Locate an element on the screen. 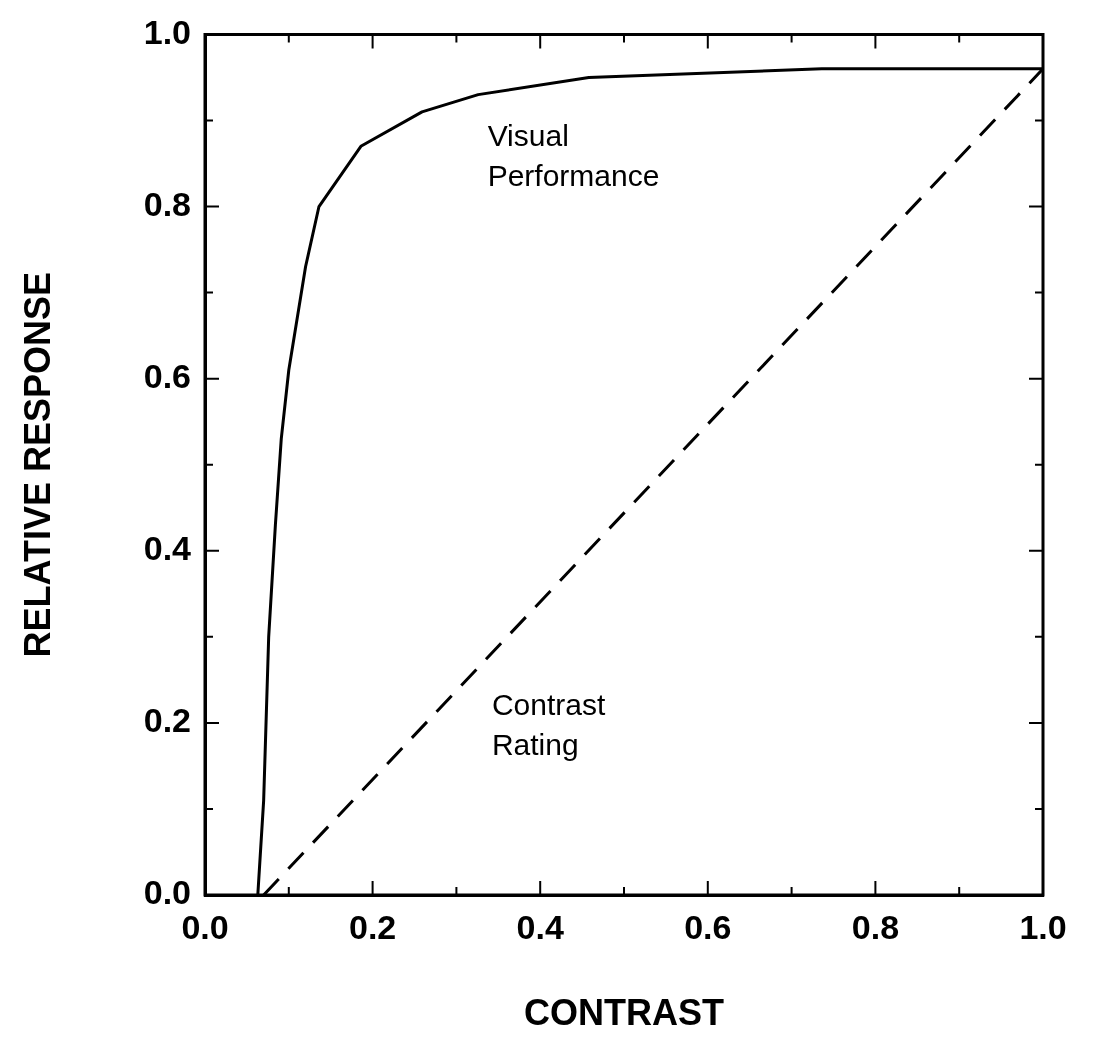 The height and width of the screenshot is (1055, 1115). y-tick-label: 0.6 is located at coordinates (167, 376).